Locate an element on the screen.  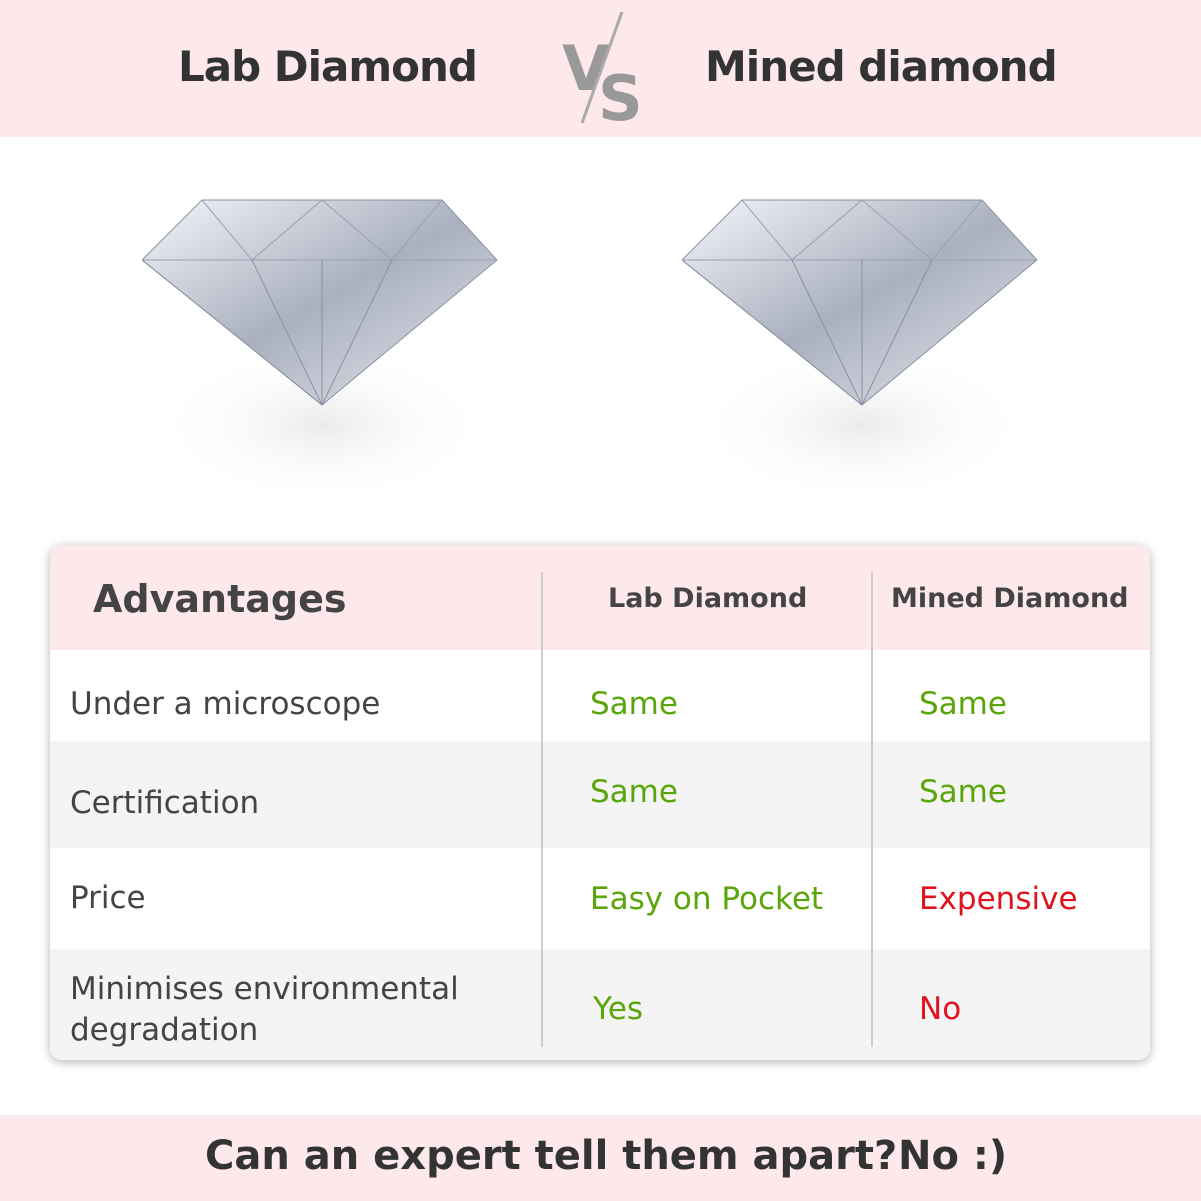
footer-band is located at coordinates (600, 1158).